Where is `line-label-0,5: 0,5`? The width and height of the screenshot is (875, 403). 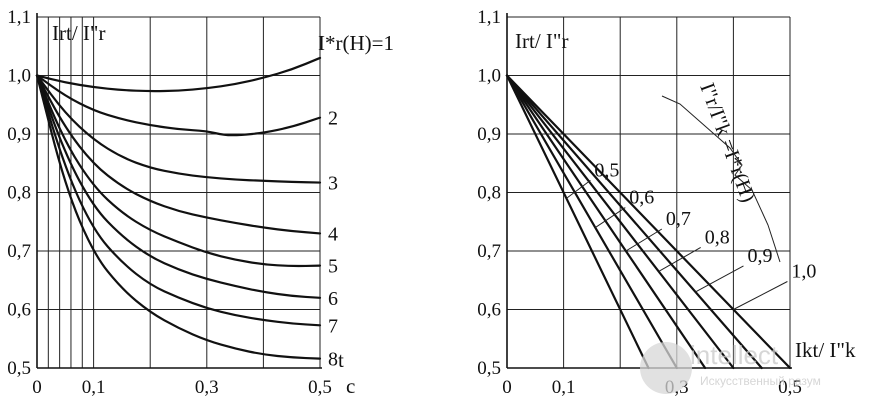 line-label-0,5: 0,5 is located at coordinates (606, 170).